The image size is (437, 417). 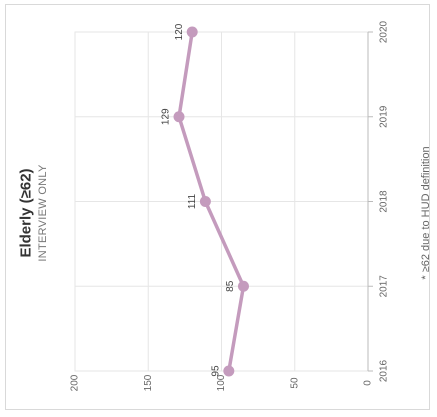 What do you see at coordinates (215, 371) in the screenshot?
I see `data-label: 95` at bounding box center [215, 371].